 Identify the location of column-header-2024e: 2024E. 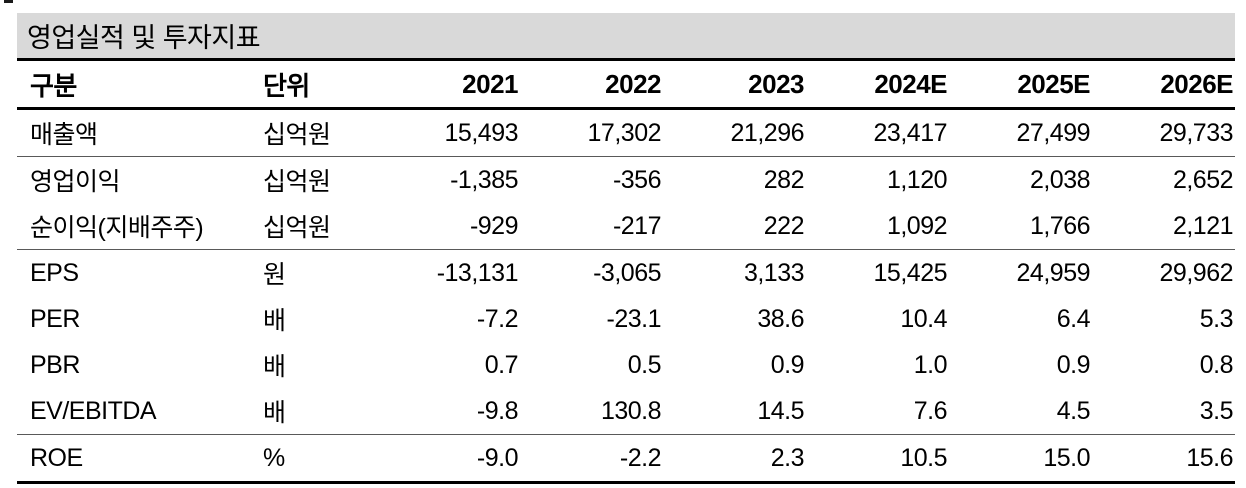
(877, 84).